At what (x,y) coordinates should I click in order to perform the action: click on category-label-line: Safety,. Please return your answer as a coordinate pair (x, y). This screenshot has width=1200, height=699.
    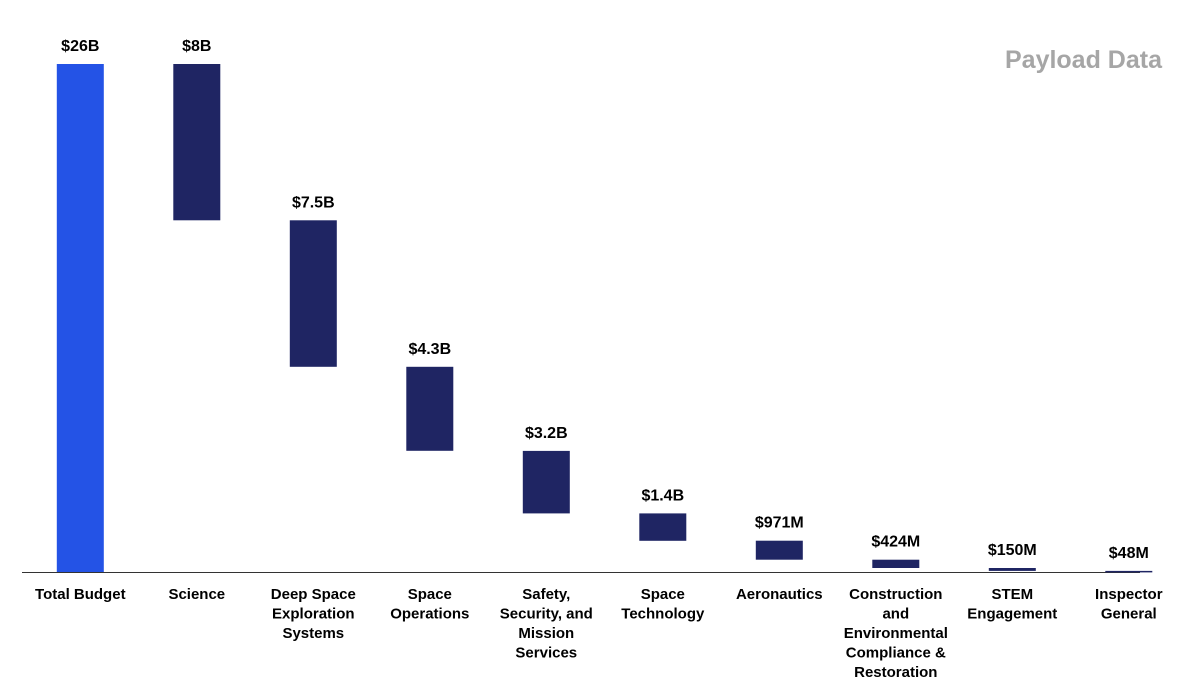
    Looking at the image, I should click on (546, 594).